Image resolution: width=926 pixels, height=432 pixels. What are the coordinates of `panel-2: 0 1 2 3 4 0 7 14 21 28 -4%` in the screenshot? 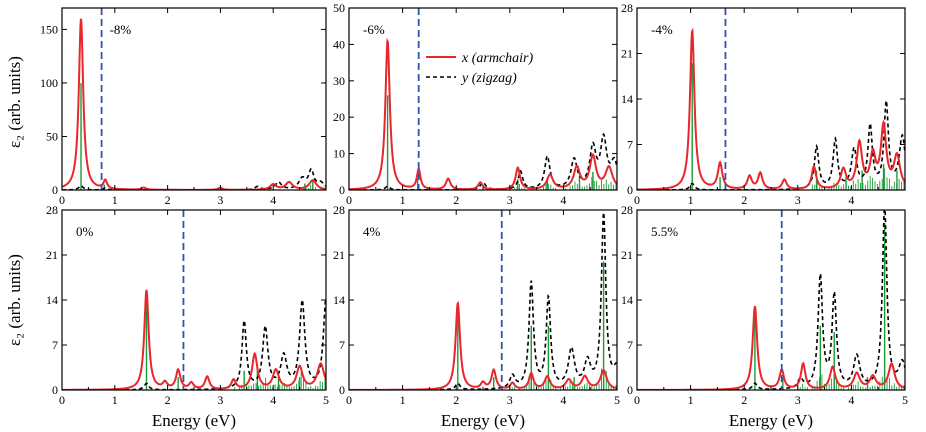 It's located at (763, 104).